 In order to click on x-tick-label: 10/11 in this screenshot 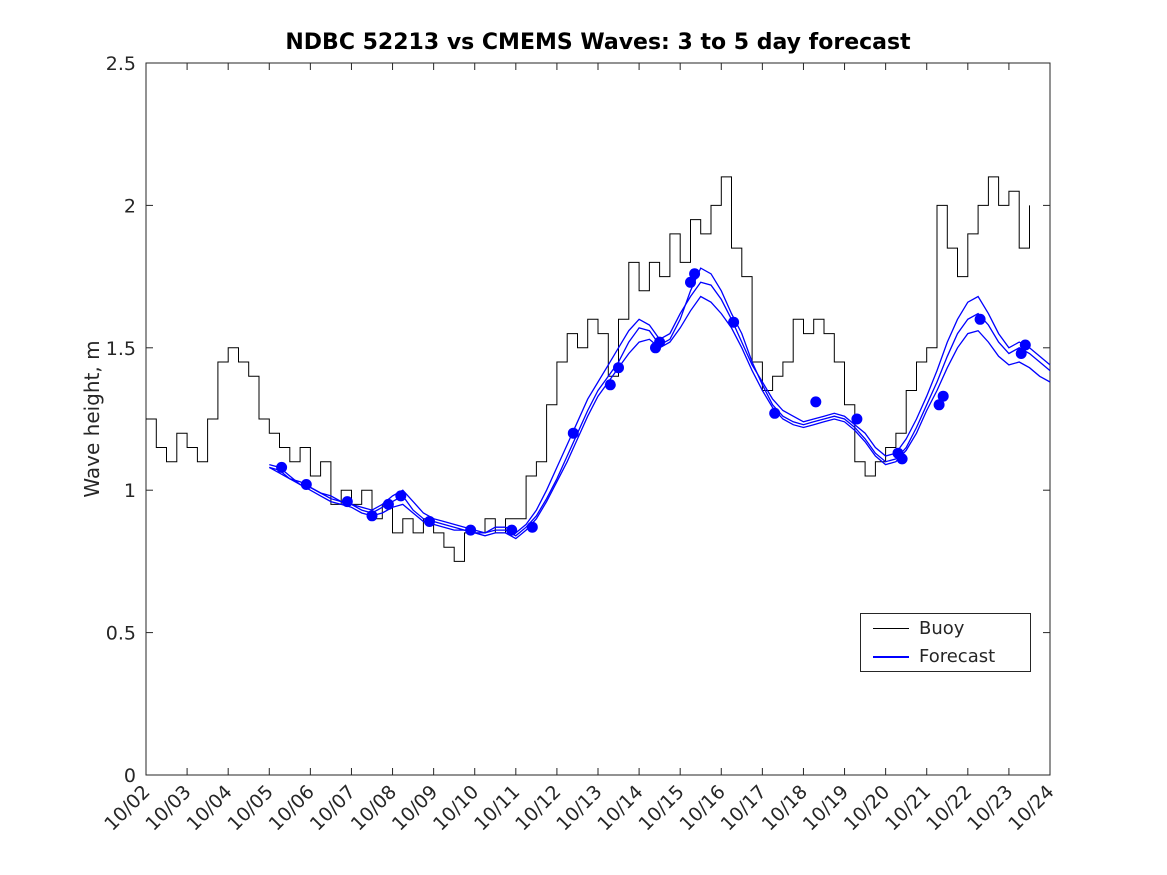, I will do `click(497, 808)`.